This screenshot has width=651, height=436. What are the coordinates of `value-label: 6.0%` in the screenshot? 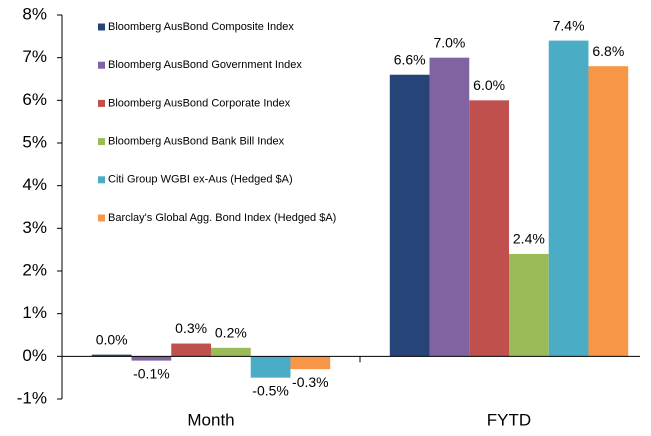 It's located at (489, 85).